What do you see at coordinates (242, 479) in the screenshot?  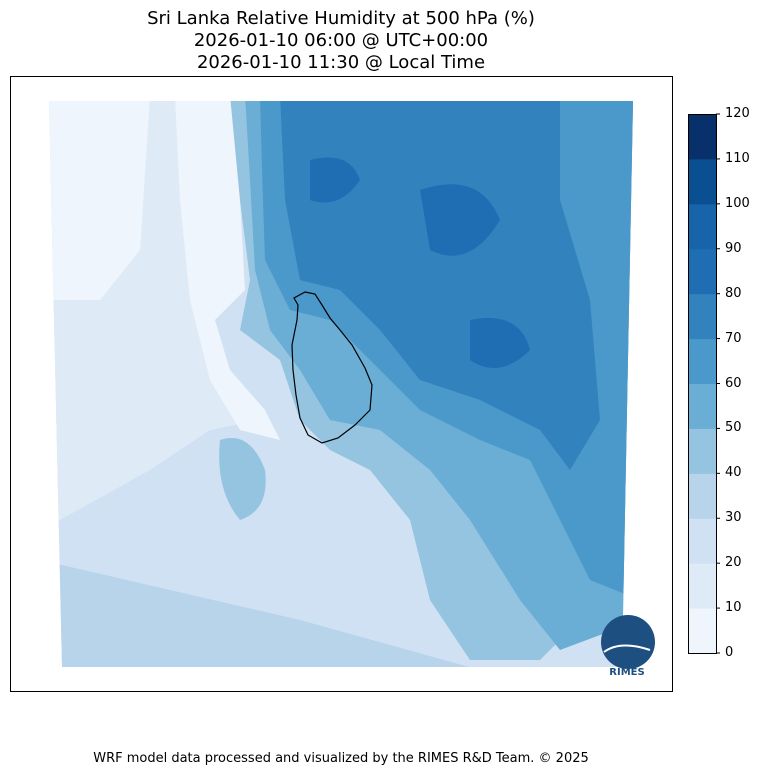 I see `contour-40-50-sw` at bounding box center [242, 479].